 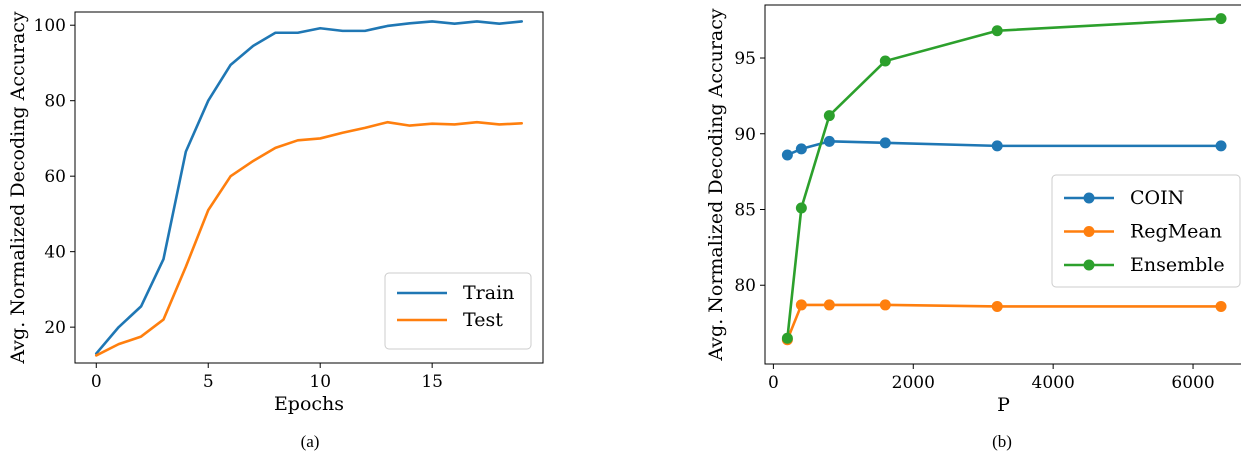 What do you see at coordinates (1157, 198) in the screenshot?
I see `legend-label-coin: COIN` at bounding box center [1157, 198].